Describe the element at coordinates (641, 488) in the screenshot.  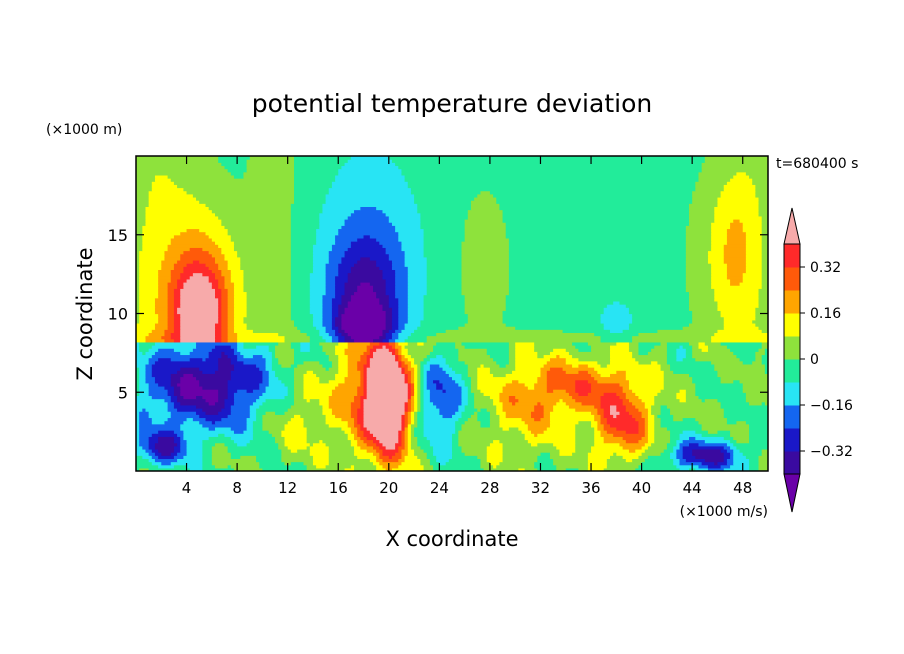
I see `x-tick-label: 40` at that location.